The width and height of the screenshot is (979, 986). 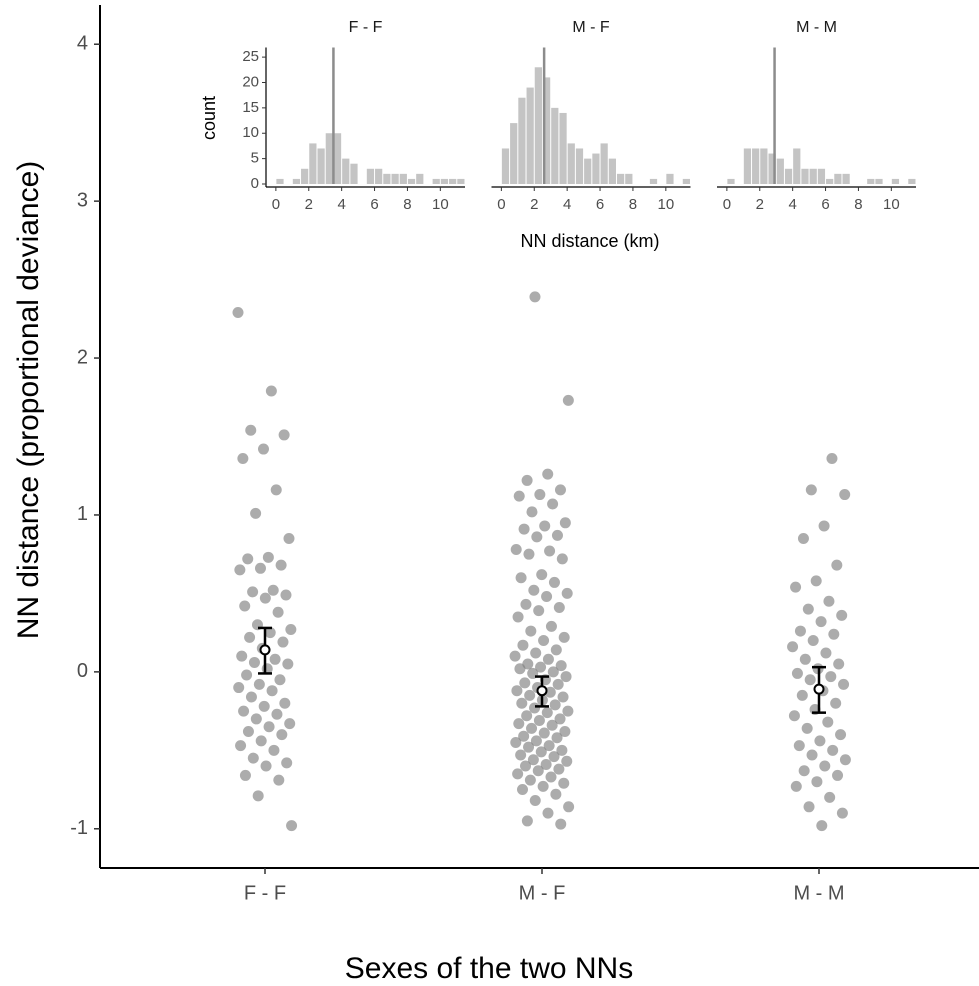 What do you see at coordinates (209, 118) in the screenshot?
I see `inset-y-title: count` at bounding box center [209, 118].